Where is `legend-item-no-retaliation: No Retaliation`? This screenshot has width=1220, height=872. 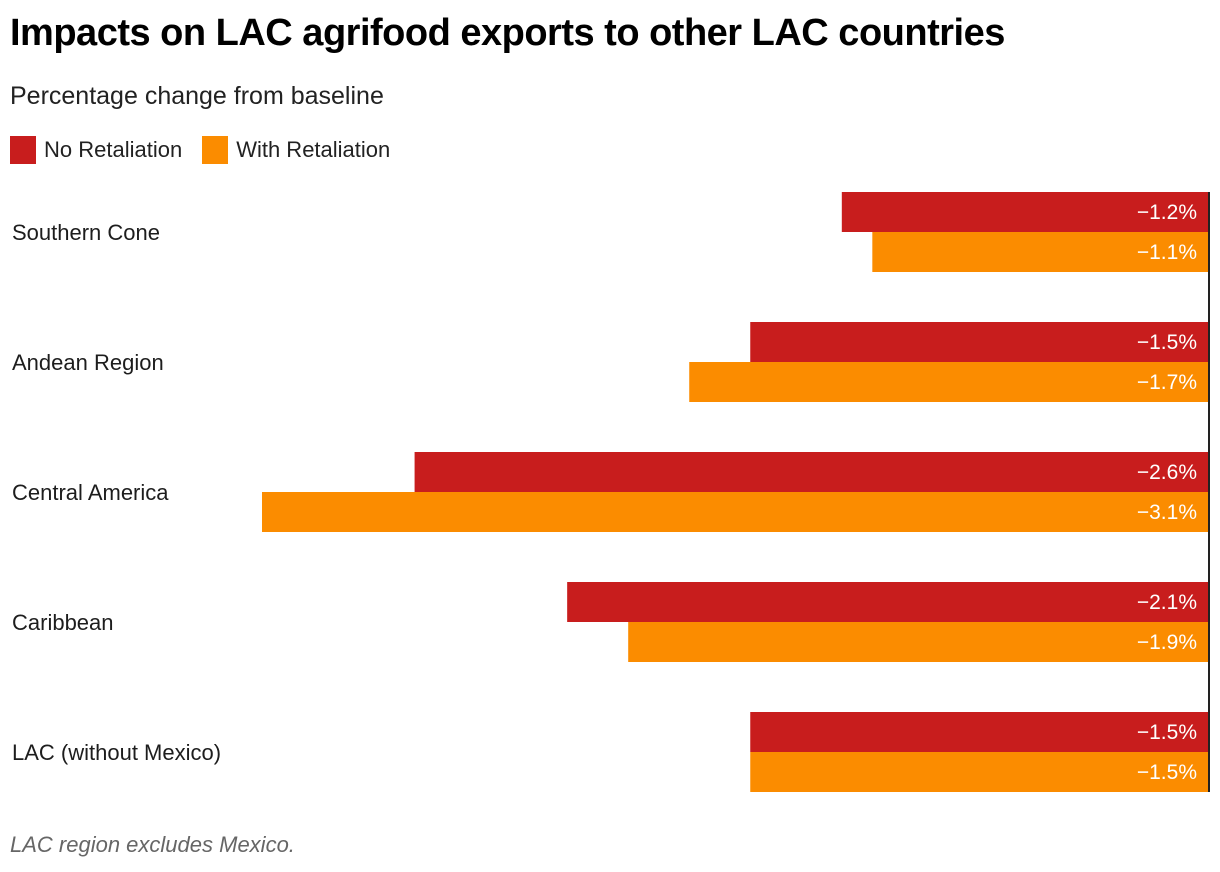
legend-item-no-retaliation: No Retaliation is located at coordinates (96, 150).